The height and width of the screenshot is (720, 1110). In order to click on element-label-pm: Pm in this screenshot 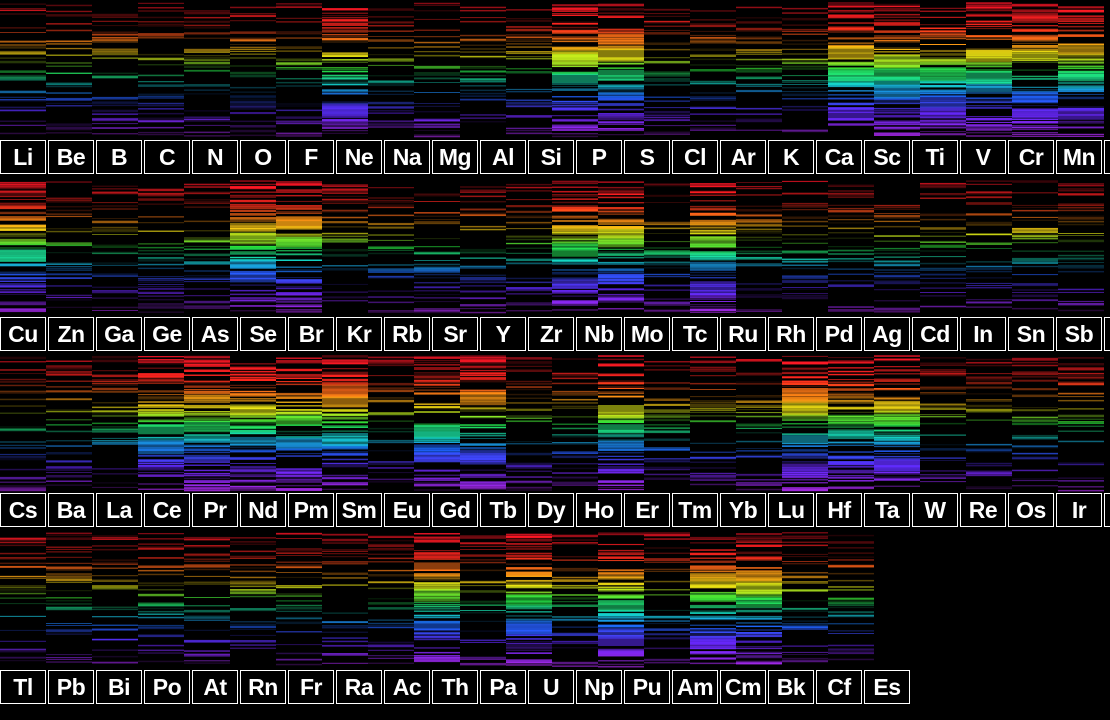, I will do `click(311, 510)`.